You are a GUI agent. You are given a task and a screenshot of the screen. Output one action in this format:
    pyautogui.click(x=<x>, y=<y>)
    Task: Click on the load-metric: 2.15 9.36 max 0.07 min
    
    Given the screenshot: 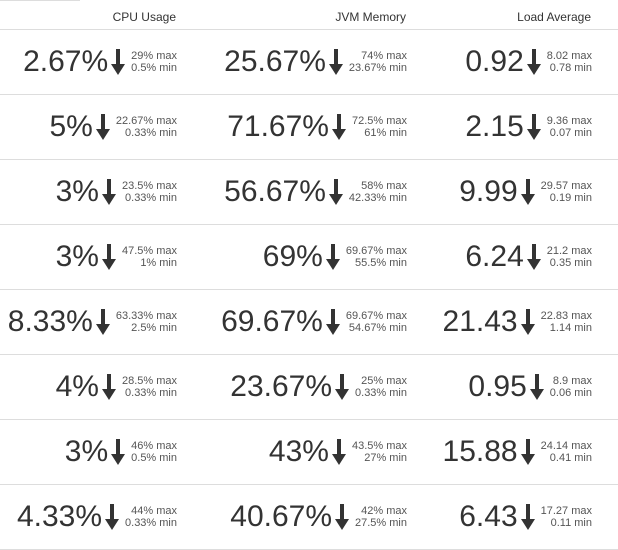 What is the action you would take?
    pyautogui.click(x=528, y=127)
    